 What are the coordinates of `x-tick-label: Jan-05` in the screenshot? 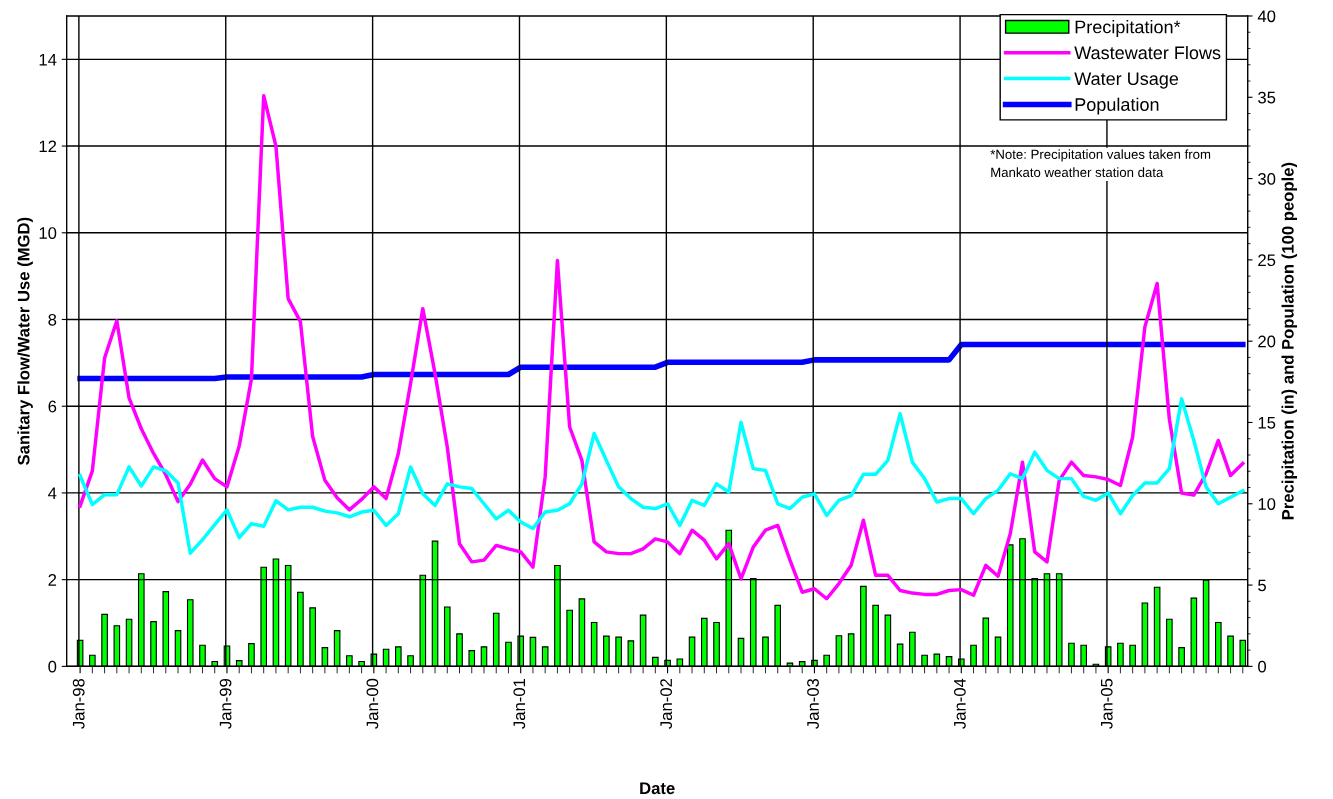 It's located at (1106, 703).